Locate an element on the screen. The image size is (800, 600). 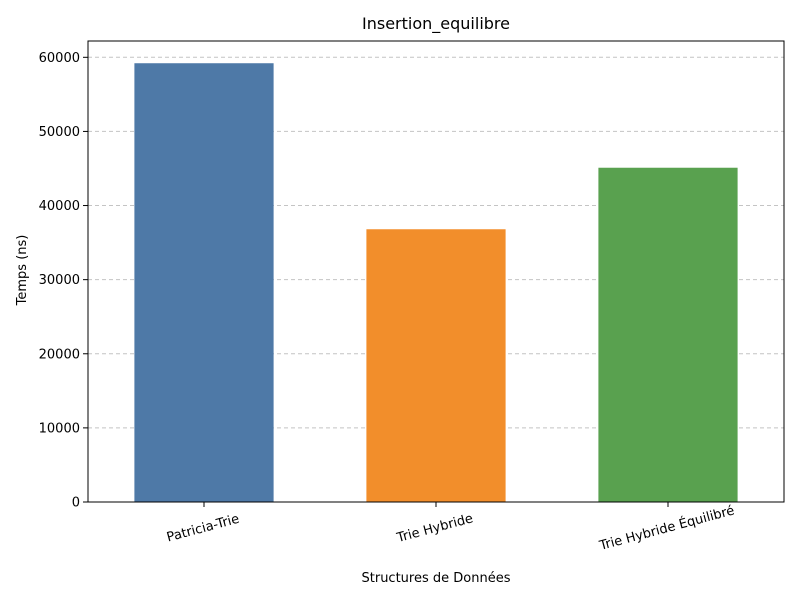
y-tick-label: 30000 is located at coordinates (59, 280).